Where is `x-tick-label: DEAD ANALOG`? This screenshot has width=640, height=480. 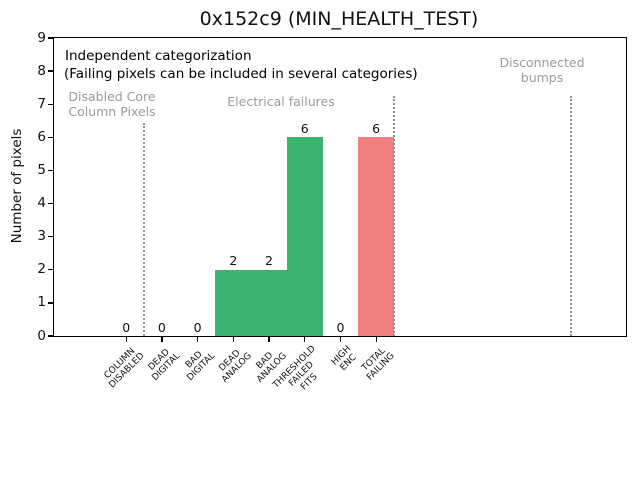
x-tick-label: DEAD ANALOG is located at coordinates (235, 367).